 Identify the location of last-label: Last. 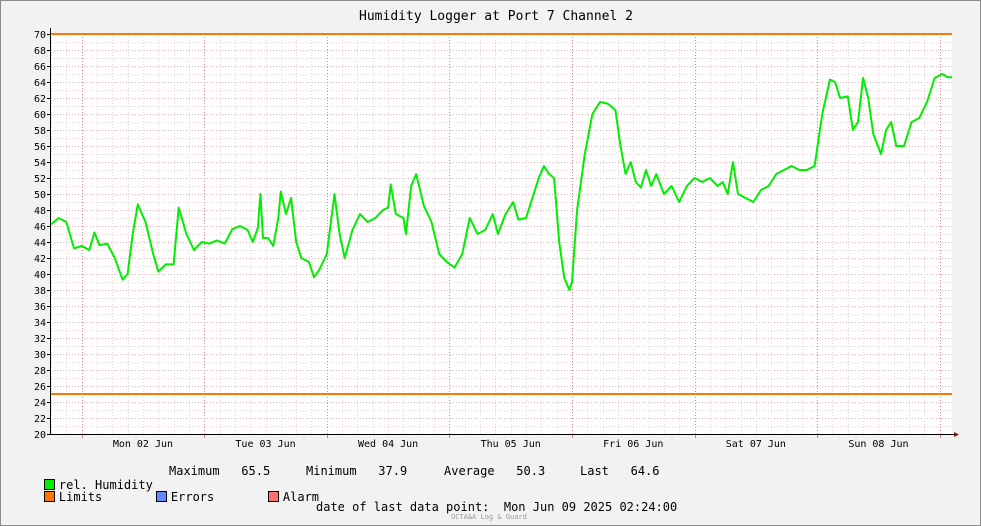
(594, 471).